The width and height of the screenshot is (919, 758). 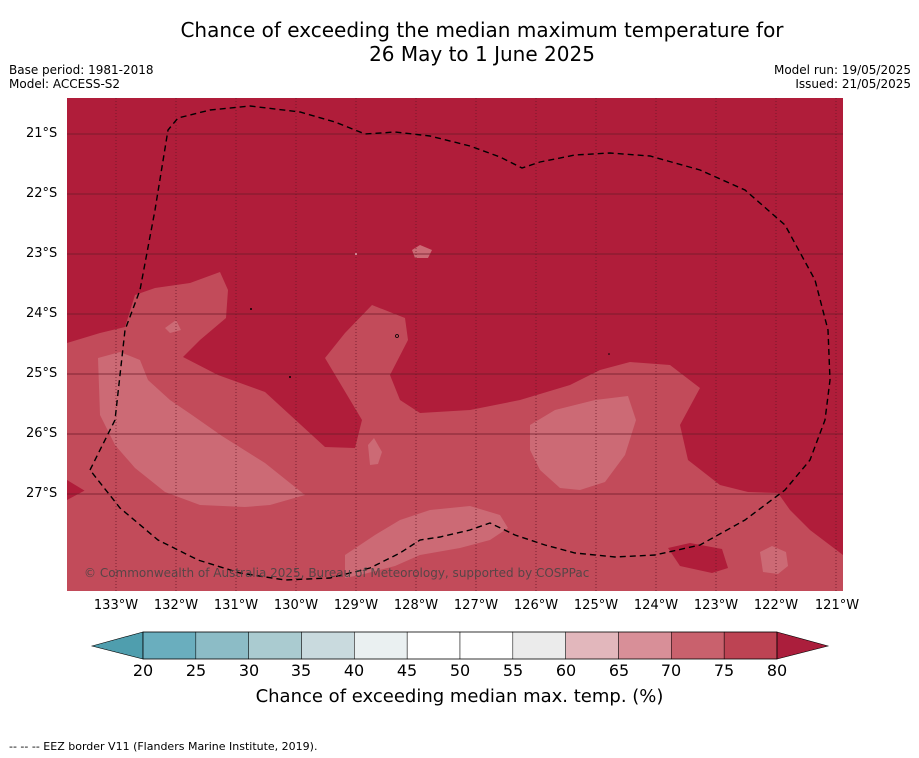 What do you see at coordinates (42, 193) in the screenshot?
I see `lat-label: 22°S` at bounding box center [42, 193].